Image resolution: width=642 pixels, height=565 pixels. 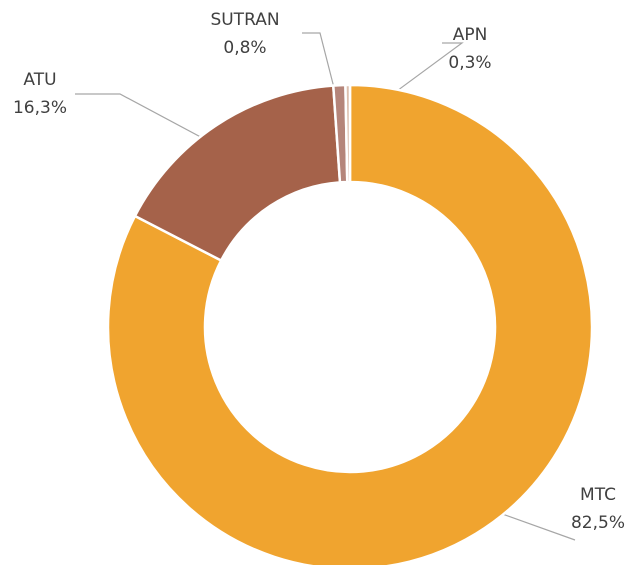 What do you see at coordinates (470, 35) in the screenshot?
I see `category-label: APN` at bounding box center [470, 35].